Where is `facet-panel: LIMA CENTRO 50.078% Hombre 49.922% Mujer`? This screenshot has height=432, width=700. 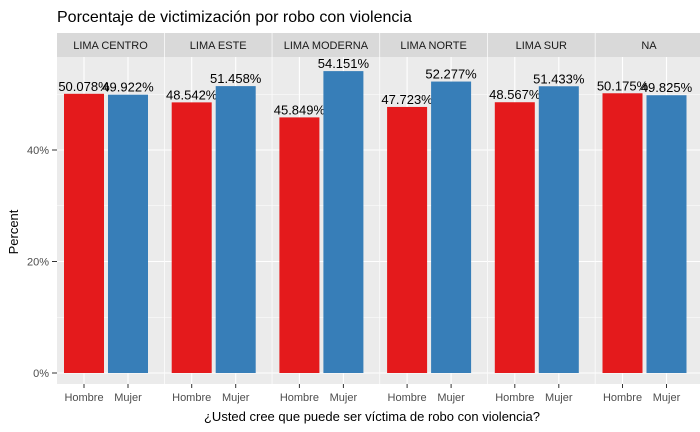 facet-panel: LIMA CENTRO 50.078% Hombre 49.922% Mujer is located at coordinates (110, 218).